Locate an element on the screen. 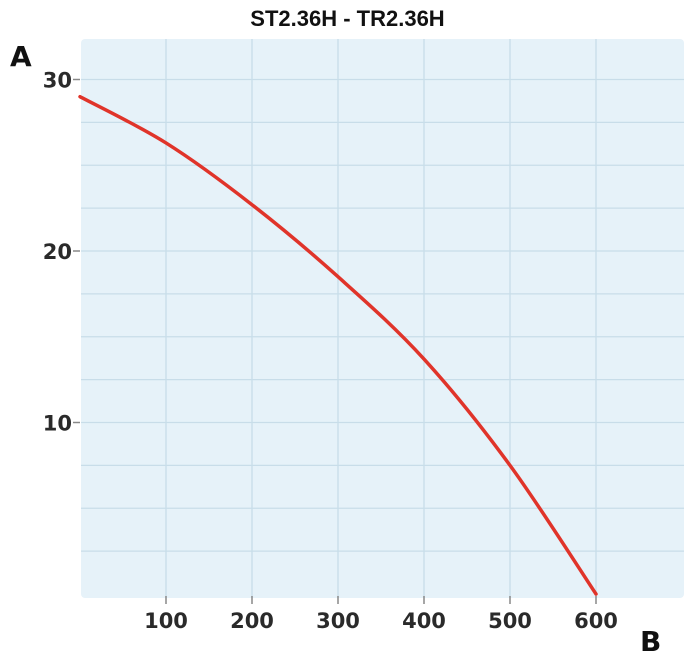 This screenshot has width=695, height=665. chart-title: ST2.36H - TR2.36H is located at coordinates (347, 18).